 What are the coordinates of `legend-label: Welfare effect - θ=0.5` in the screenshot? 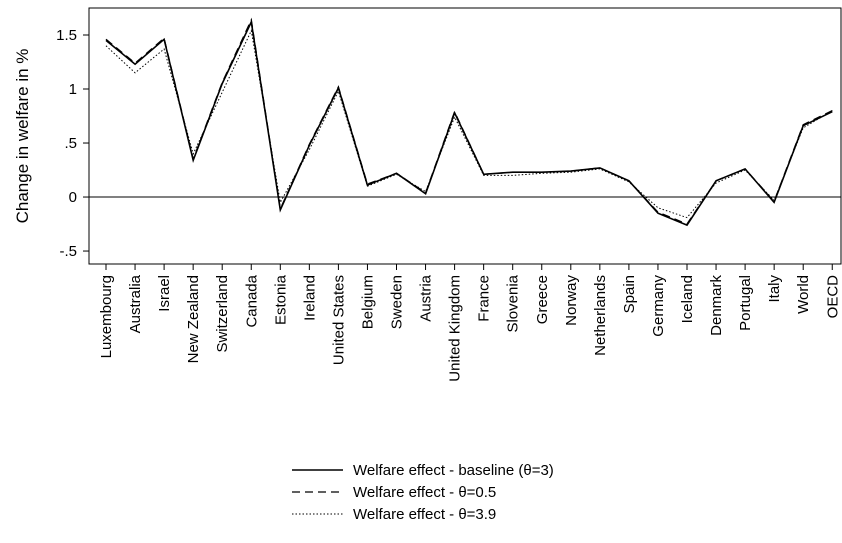 It's located at (424, 492).